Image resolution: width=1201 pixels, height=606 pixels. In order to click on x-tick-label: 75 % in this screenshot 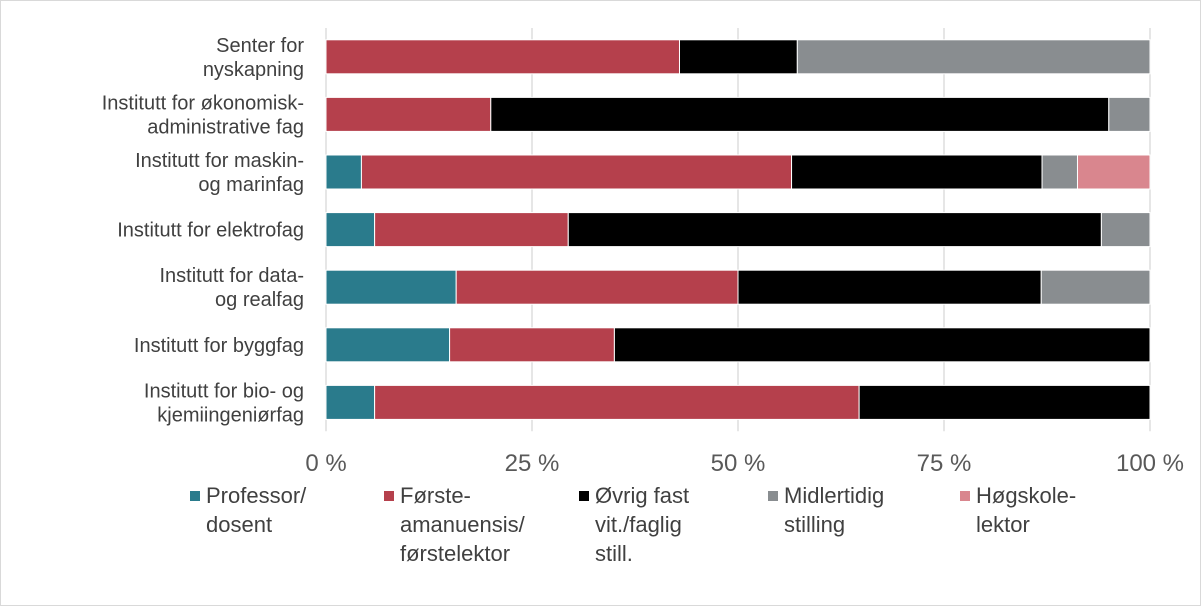, I will do `click(944, 463)`.